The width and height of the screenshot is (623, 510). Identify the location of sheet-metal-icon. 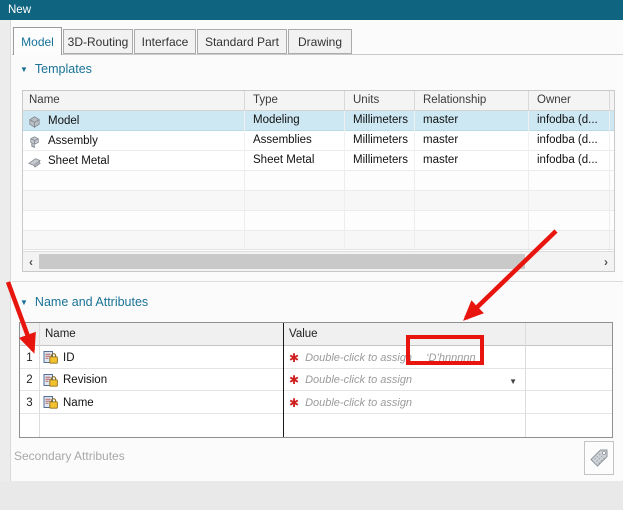
(34, 161).